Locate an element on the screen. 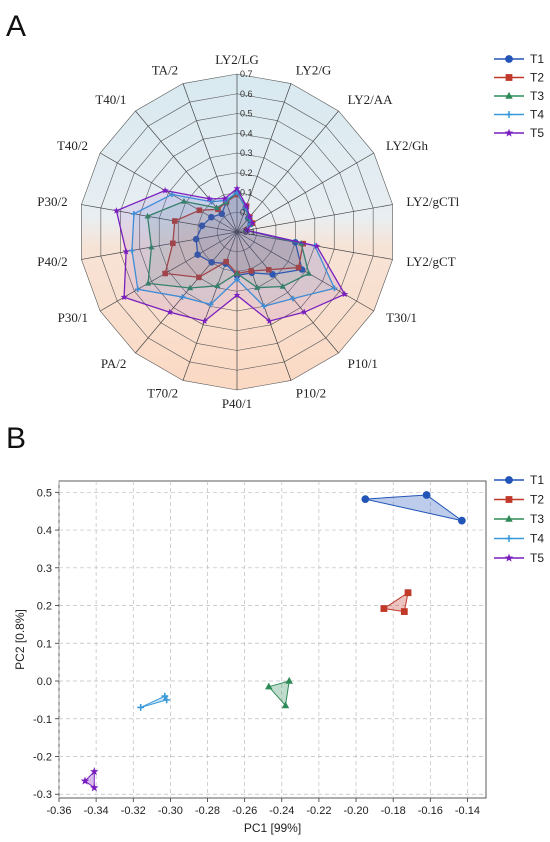 This screenshot has height=842, width=550. legend-label: T5 is located at coordinates (537, 558).